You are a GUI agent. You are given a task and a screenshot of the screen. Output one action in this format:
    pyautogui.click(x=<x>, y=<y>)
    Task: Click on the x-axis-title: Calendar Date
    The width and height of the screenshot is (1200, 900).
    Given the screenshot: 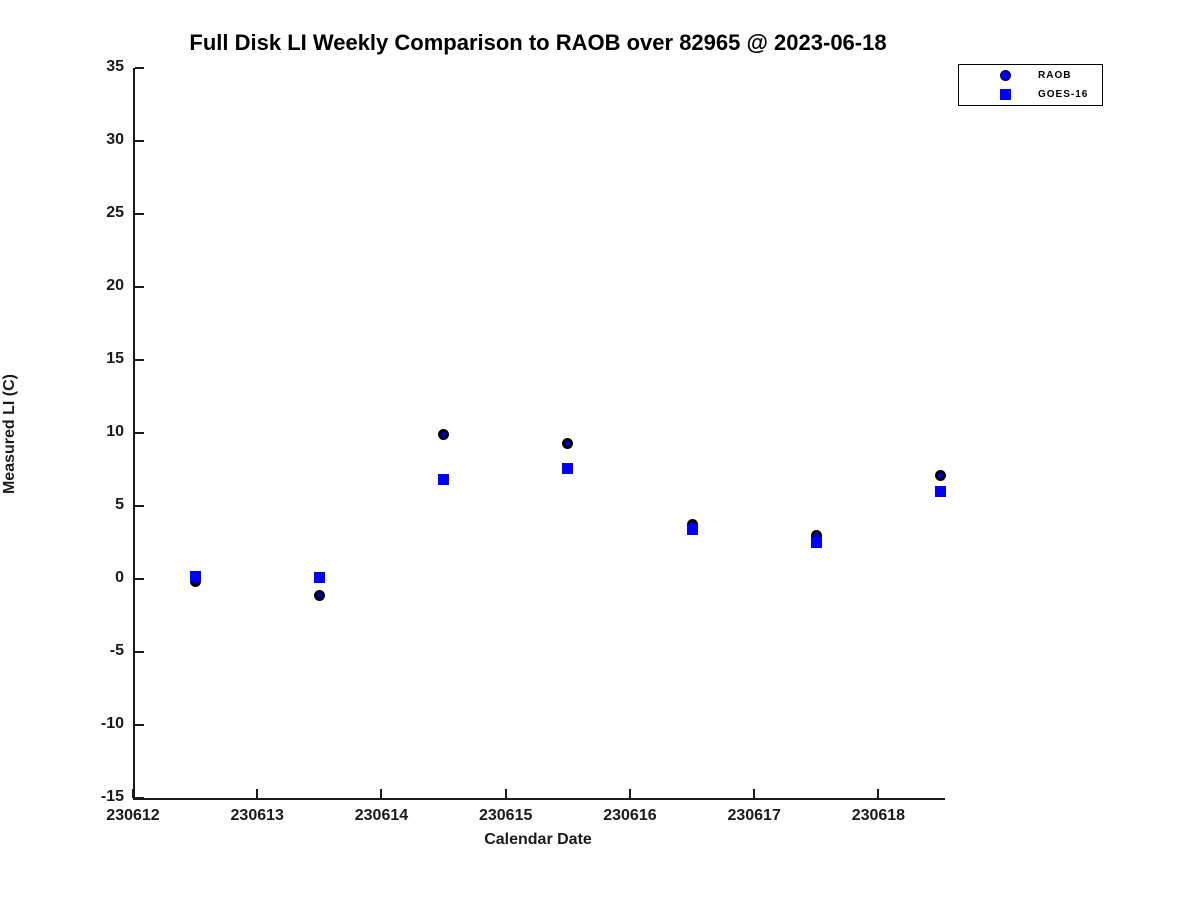 What is the action you would take?
    pyautogui.click(x=538, y=839)
    